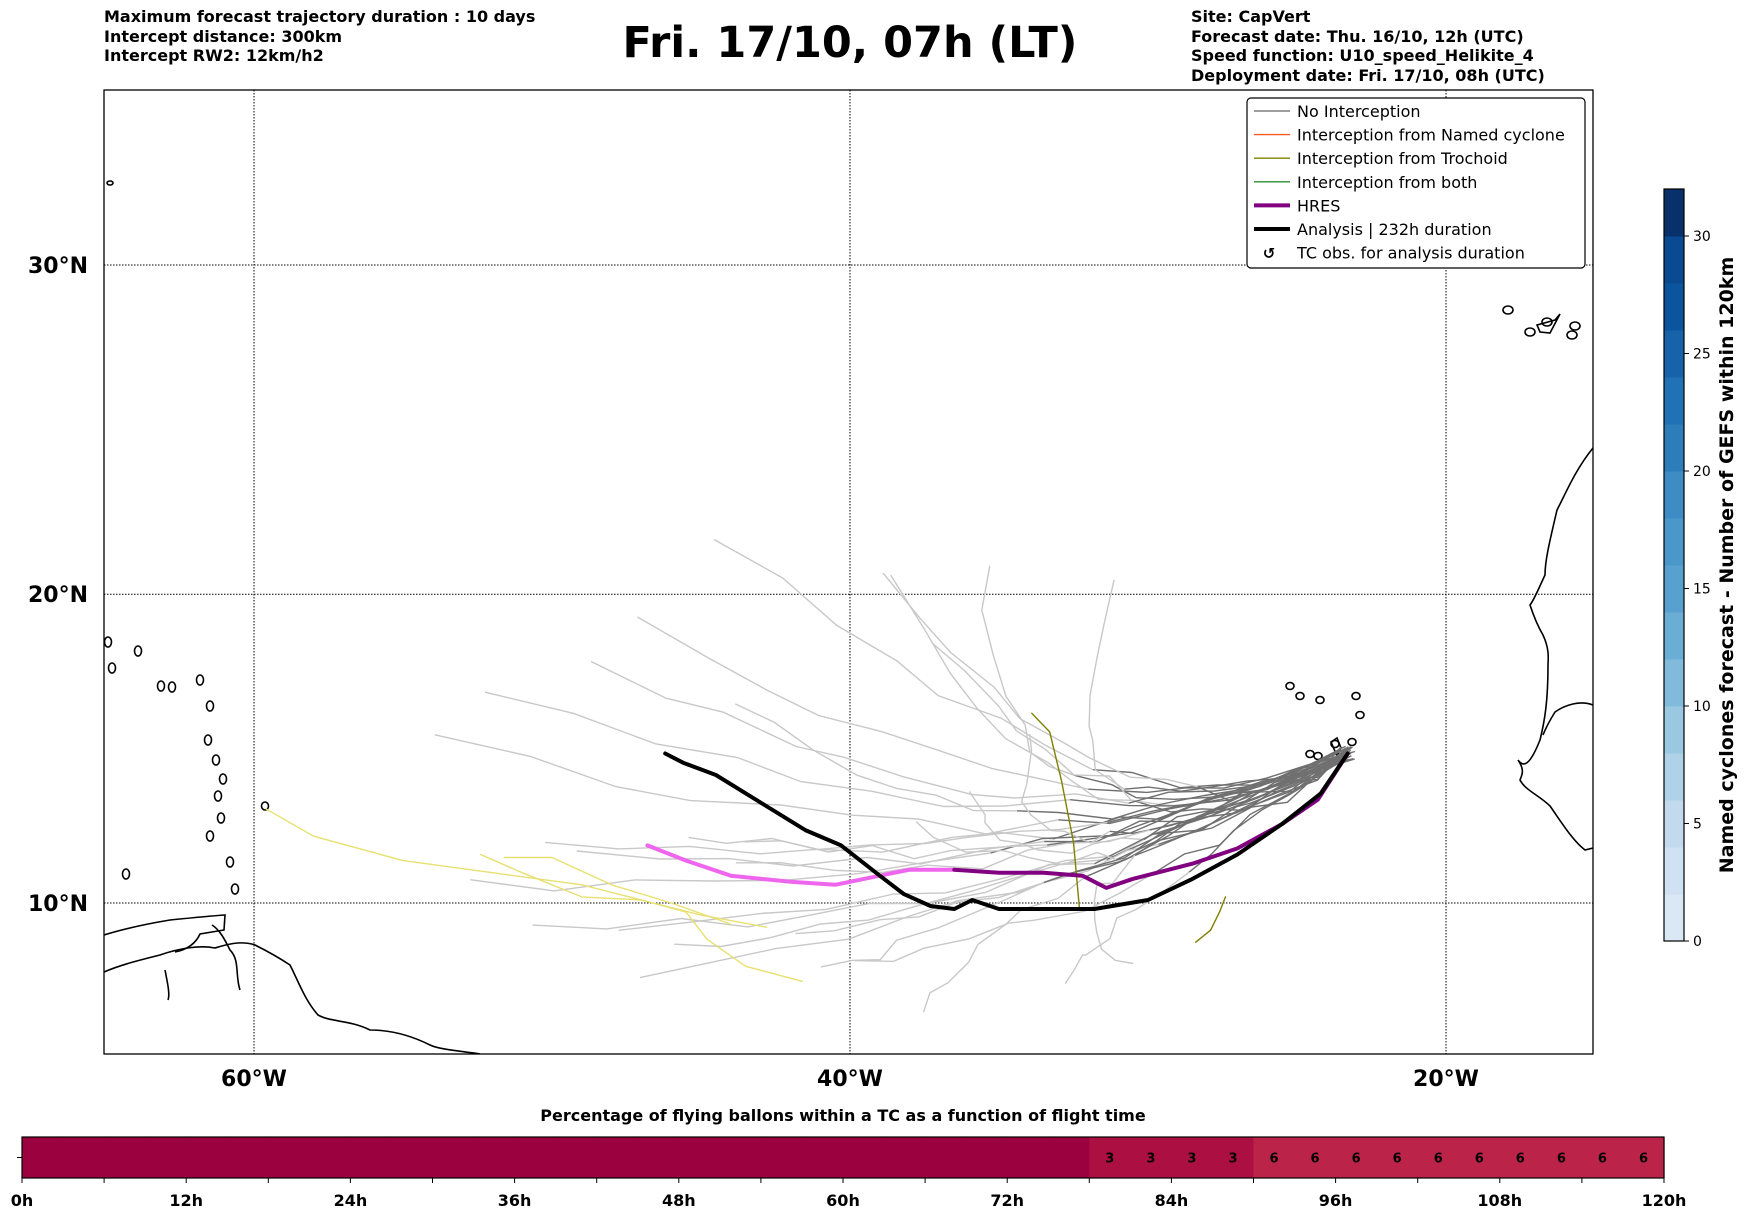 This screenshot has height=1213, width=1748. I want to click on coast-island-barbados, so click(265, 806).